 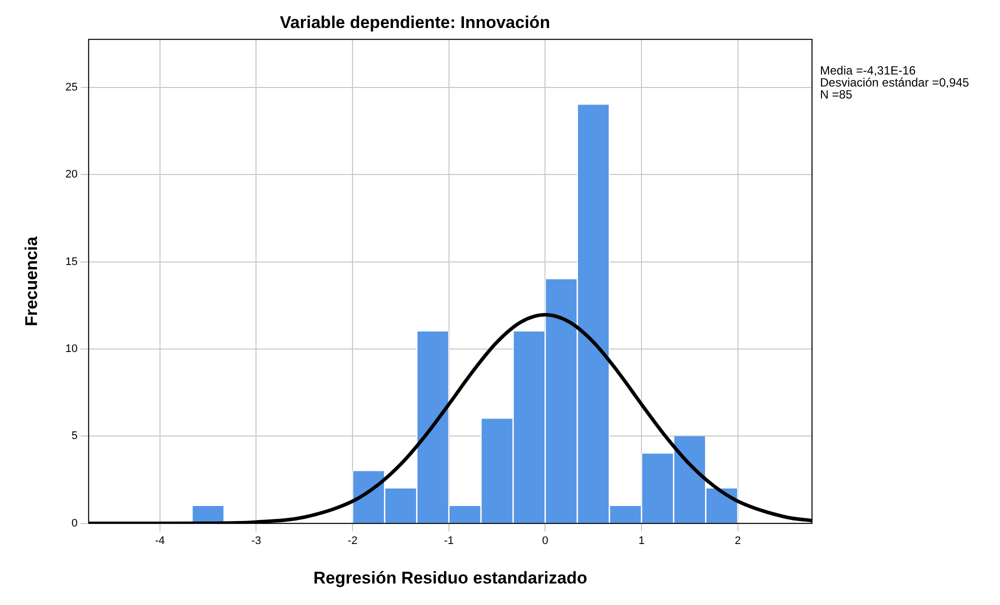 What do you see at coordinates (449, 541) in the screenshot?
I see `x-tick-label: -1` at bounding box center [449, 541].